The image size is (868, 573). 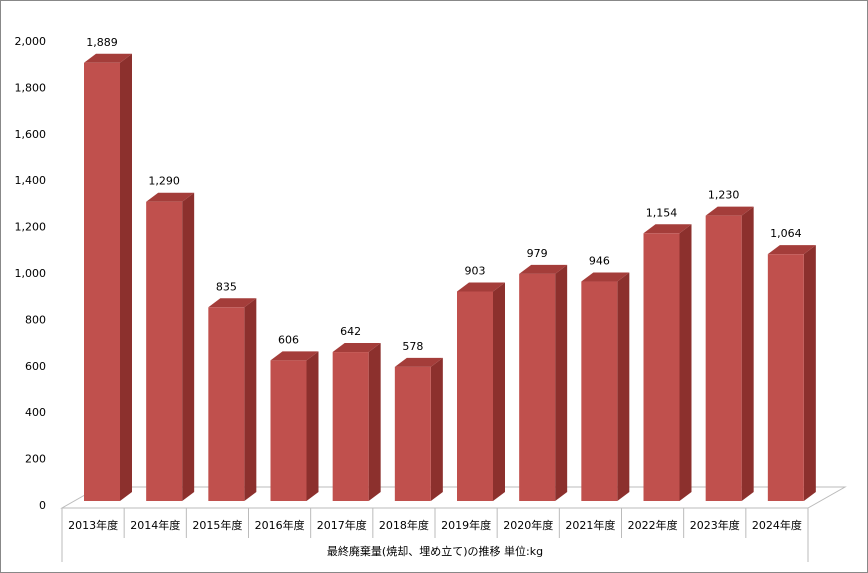 What do you see at coordinates (412, 346) in the screenshot?
I see `data-label: 578` at bounding box center [412, 346].